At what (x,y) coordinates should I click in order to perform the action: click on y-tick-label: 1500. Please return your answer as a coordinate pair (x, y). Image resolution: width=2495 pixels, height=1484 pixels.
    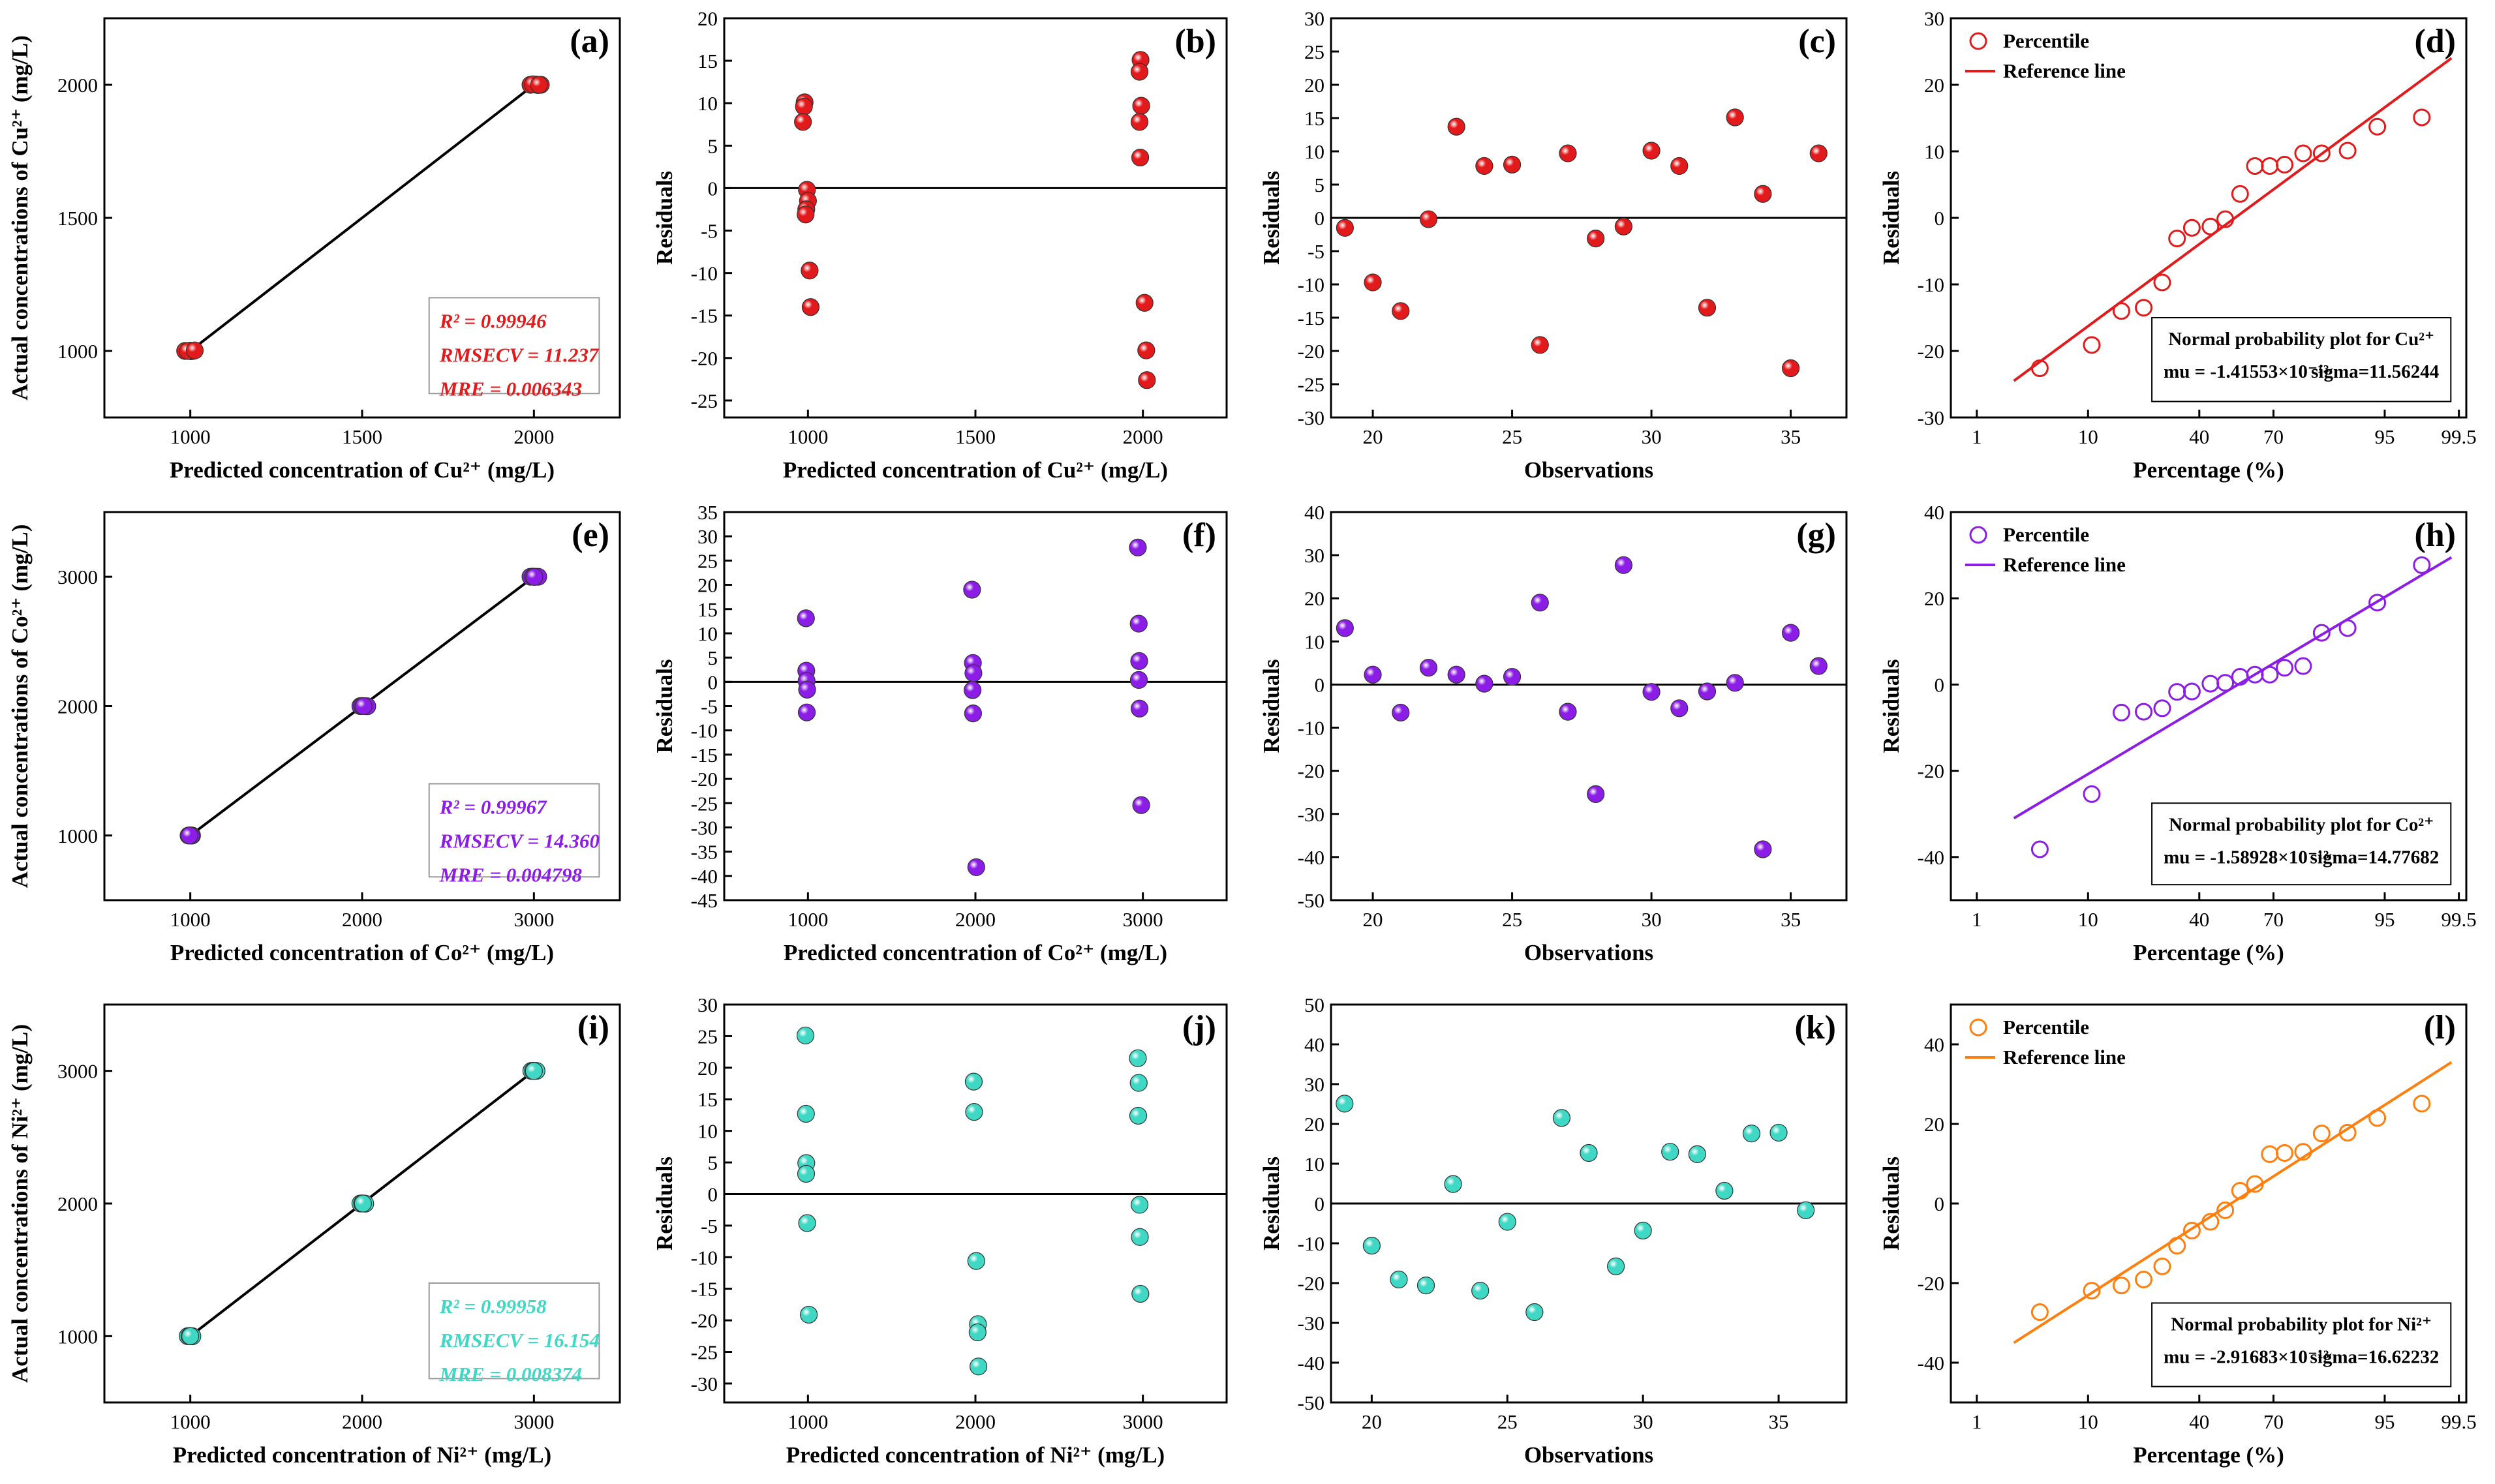
    Looking at the image, I should click on (77, 218).